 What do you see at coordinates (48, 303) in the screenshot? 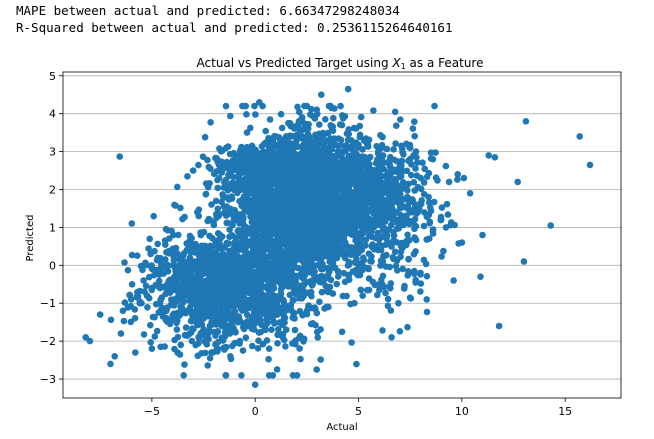
I see `y-tick-label: −1` at bounding box center [48, 303].